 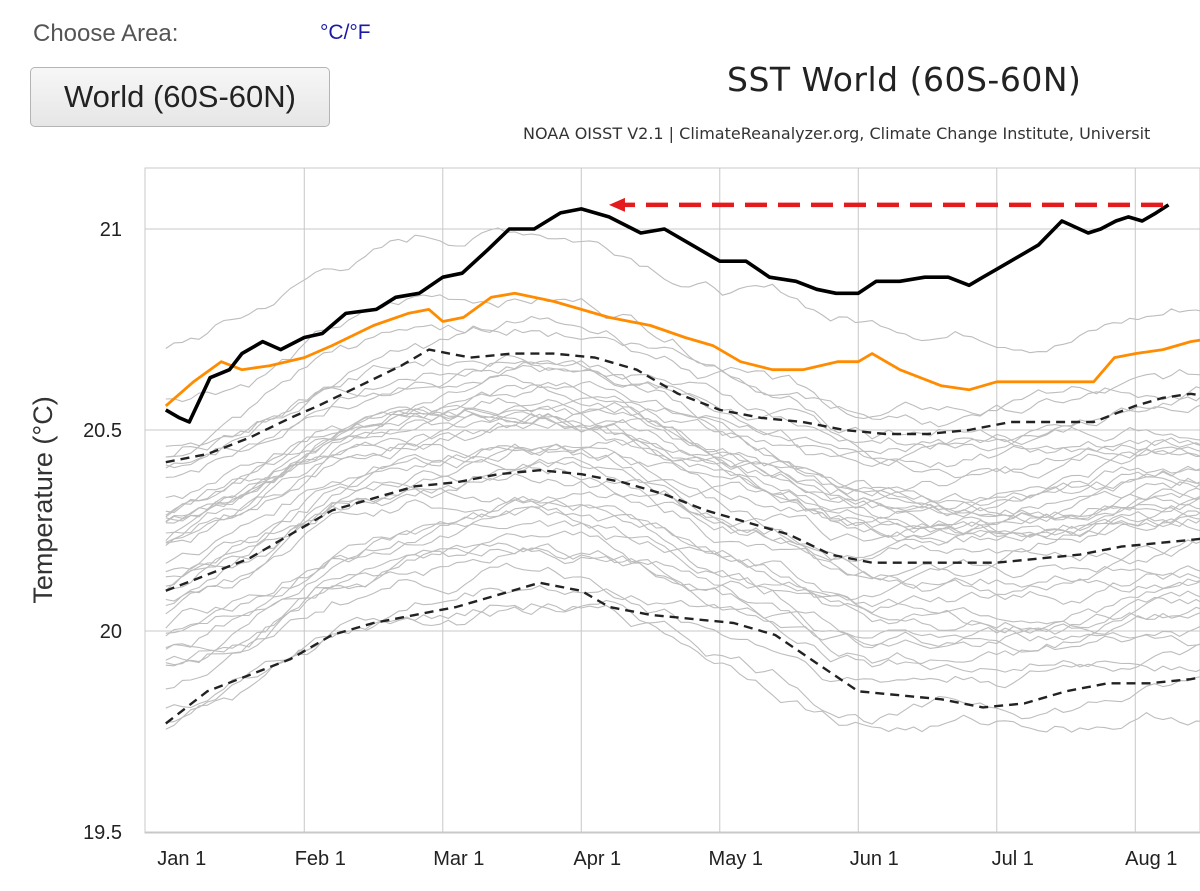 I want to click on x-tick-label: Jun 1, so click(x=874, y=859).